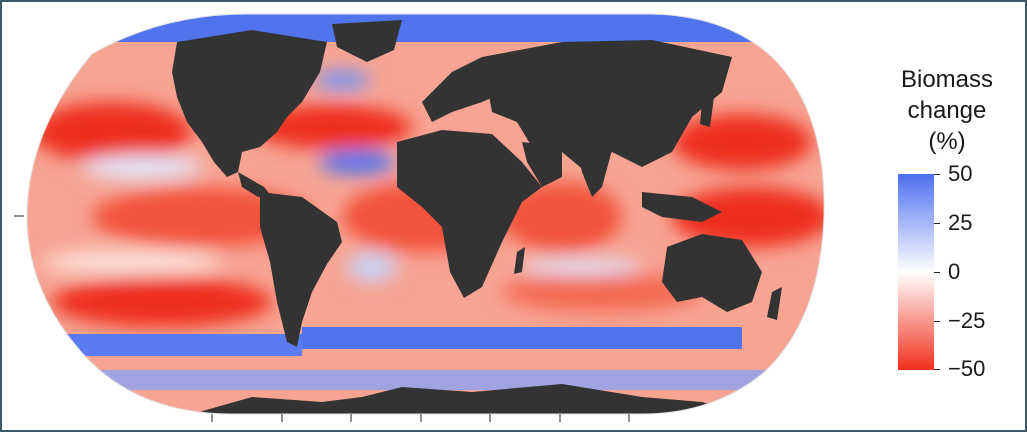 The height and width of the screenshot is (432, 1027). Describe the element at coordinates (367, 41) in the screenshot. I see `greenland` at that location.